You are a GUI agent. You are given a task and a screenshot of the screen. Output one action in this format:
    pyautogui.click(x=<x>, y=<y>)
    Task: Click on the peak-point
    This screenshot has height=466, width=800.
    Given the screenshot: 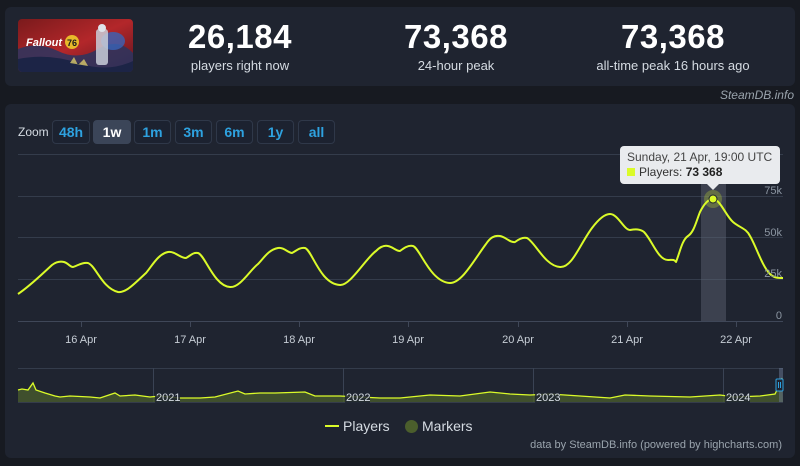 What is the action you would take?
    pyautogui.click(x=713, y=199)
    